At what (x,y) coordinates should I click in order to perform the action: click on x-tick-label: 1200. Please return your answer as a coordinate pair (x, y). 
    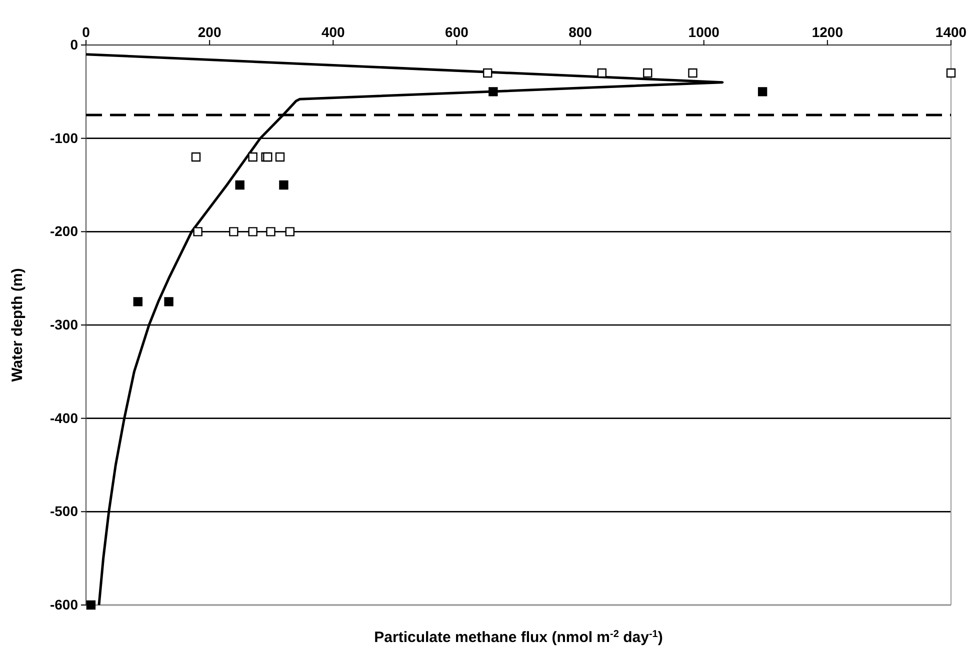
    Looking at the image, I should click on (828, 32).